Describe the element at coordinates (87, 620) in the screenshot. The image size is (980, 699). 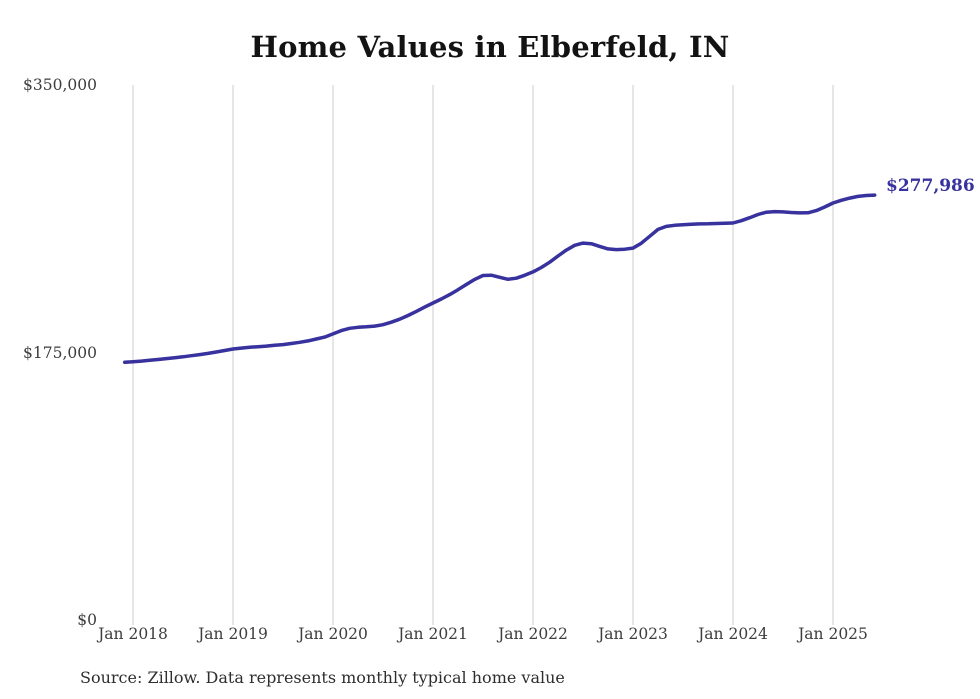
I see `y-axis-label: $0` at that location.